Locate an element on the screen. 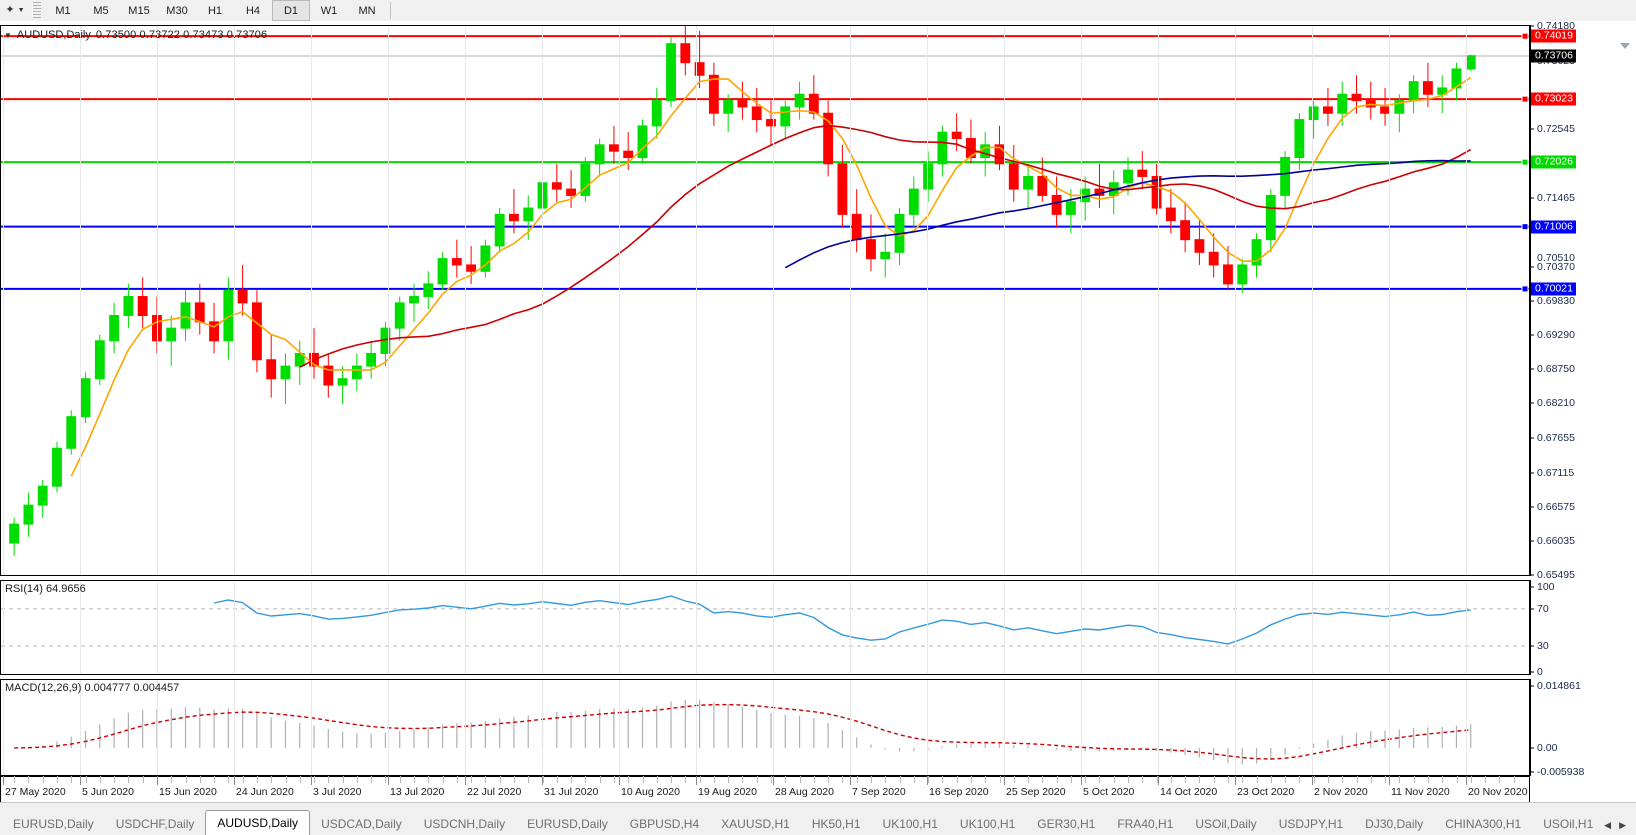 This screenshot has width=1636, height=835. price-tick-label: 0.70370 is located at coordinates (1556, 266).